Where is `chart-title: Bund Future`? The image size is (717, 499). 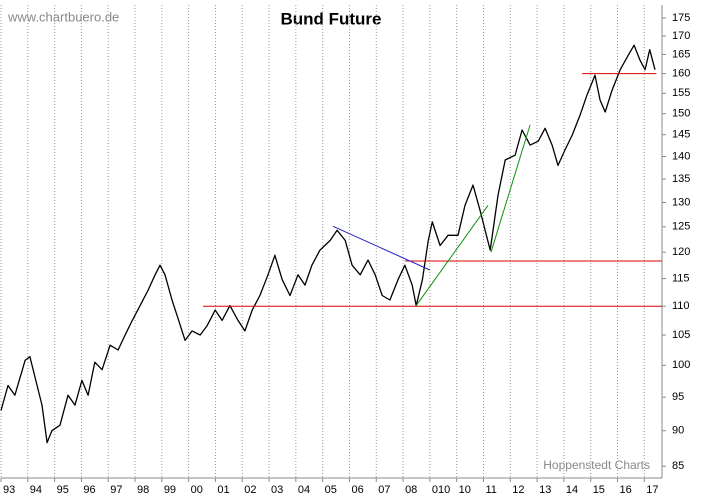
chart-title: Bund Future is located at coordinates (330, 18).